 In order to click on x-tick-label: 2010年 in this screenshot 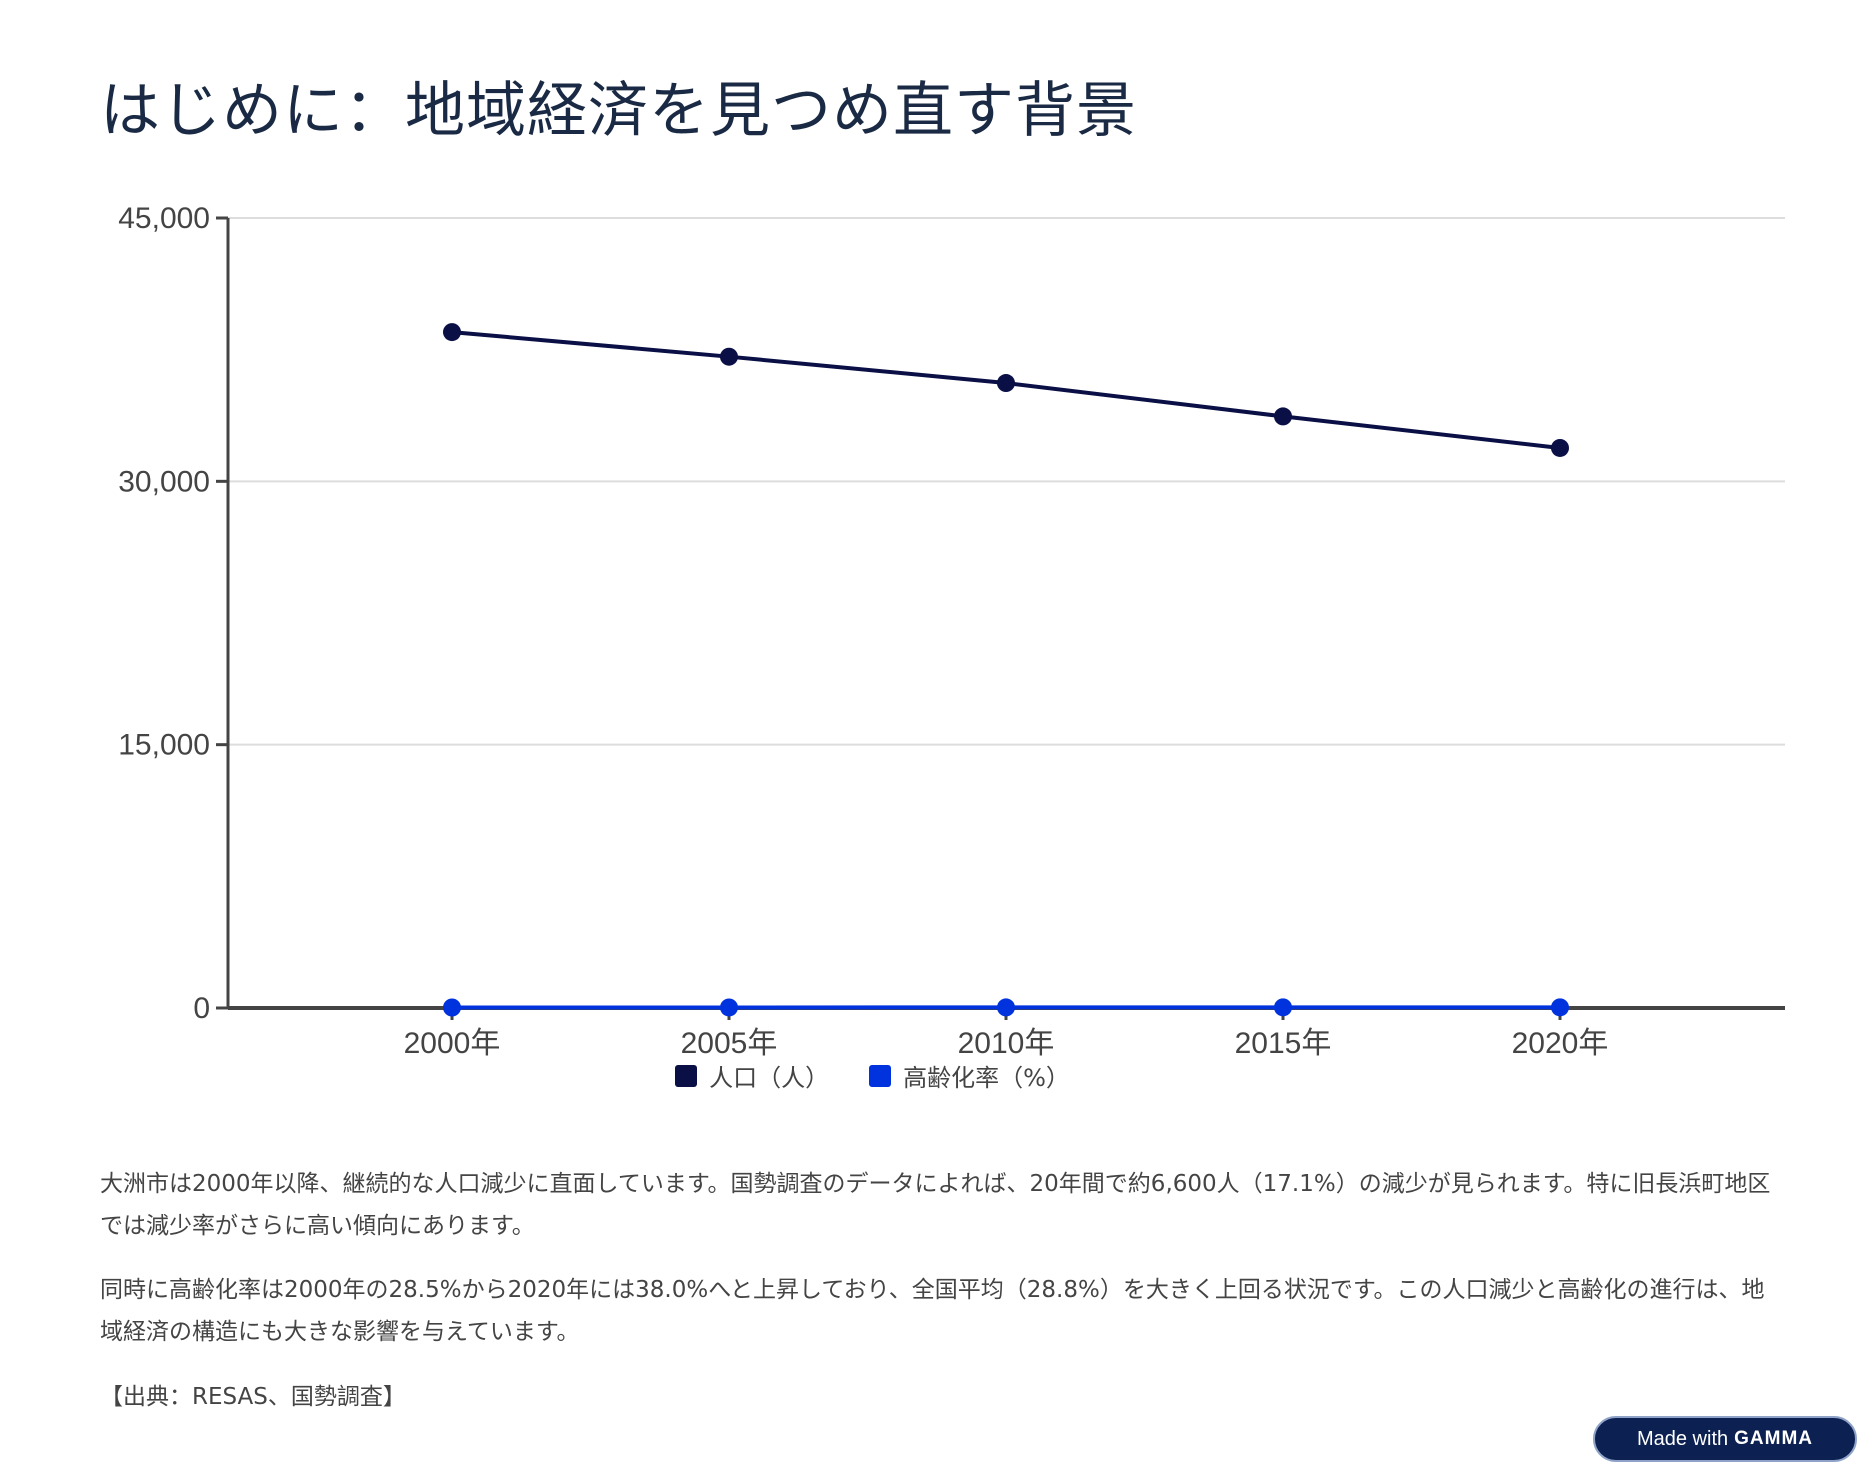, I will do `click(1006, 1043)`.